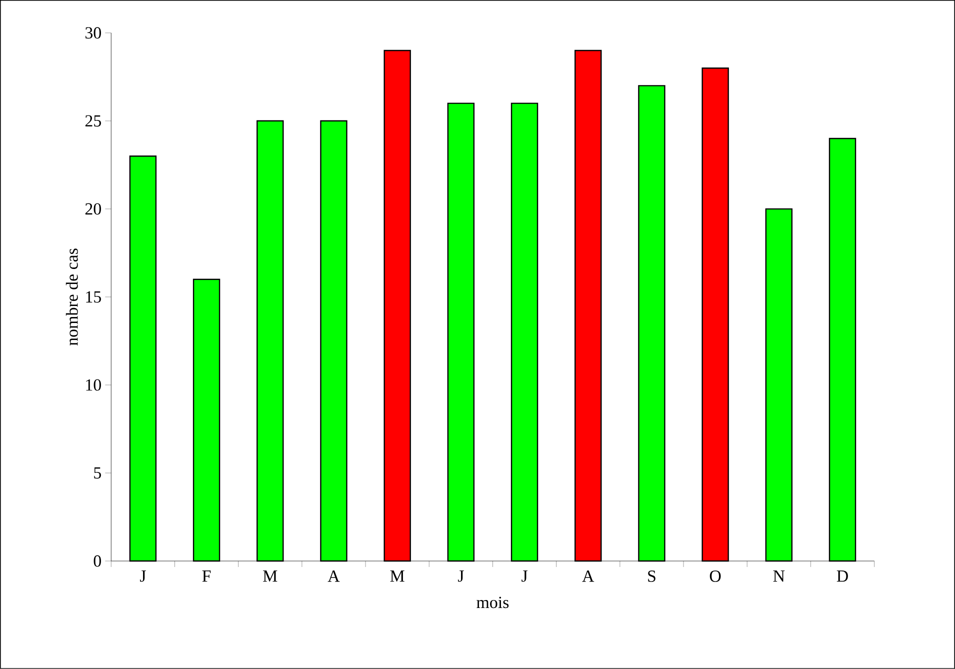 This screenshot has width=955, height=669. Describe the element at coordinates (97, 473) in the screenshot. I see `y-tick-label: 5` at that location.